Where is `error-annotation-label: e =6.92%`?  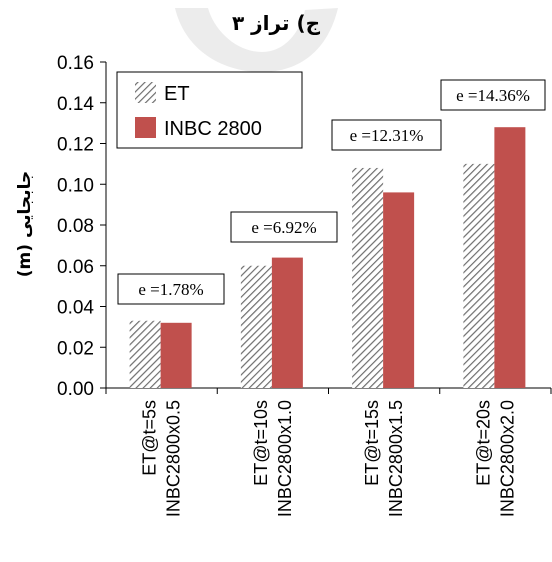 error-annotation-label: e =6.92% is located at coordinates (283, 227).